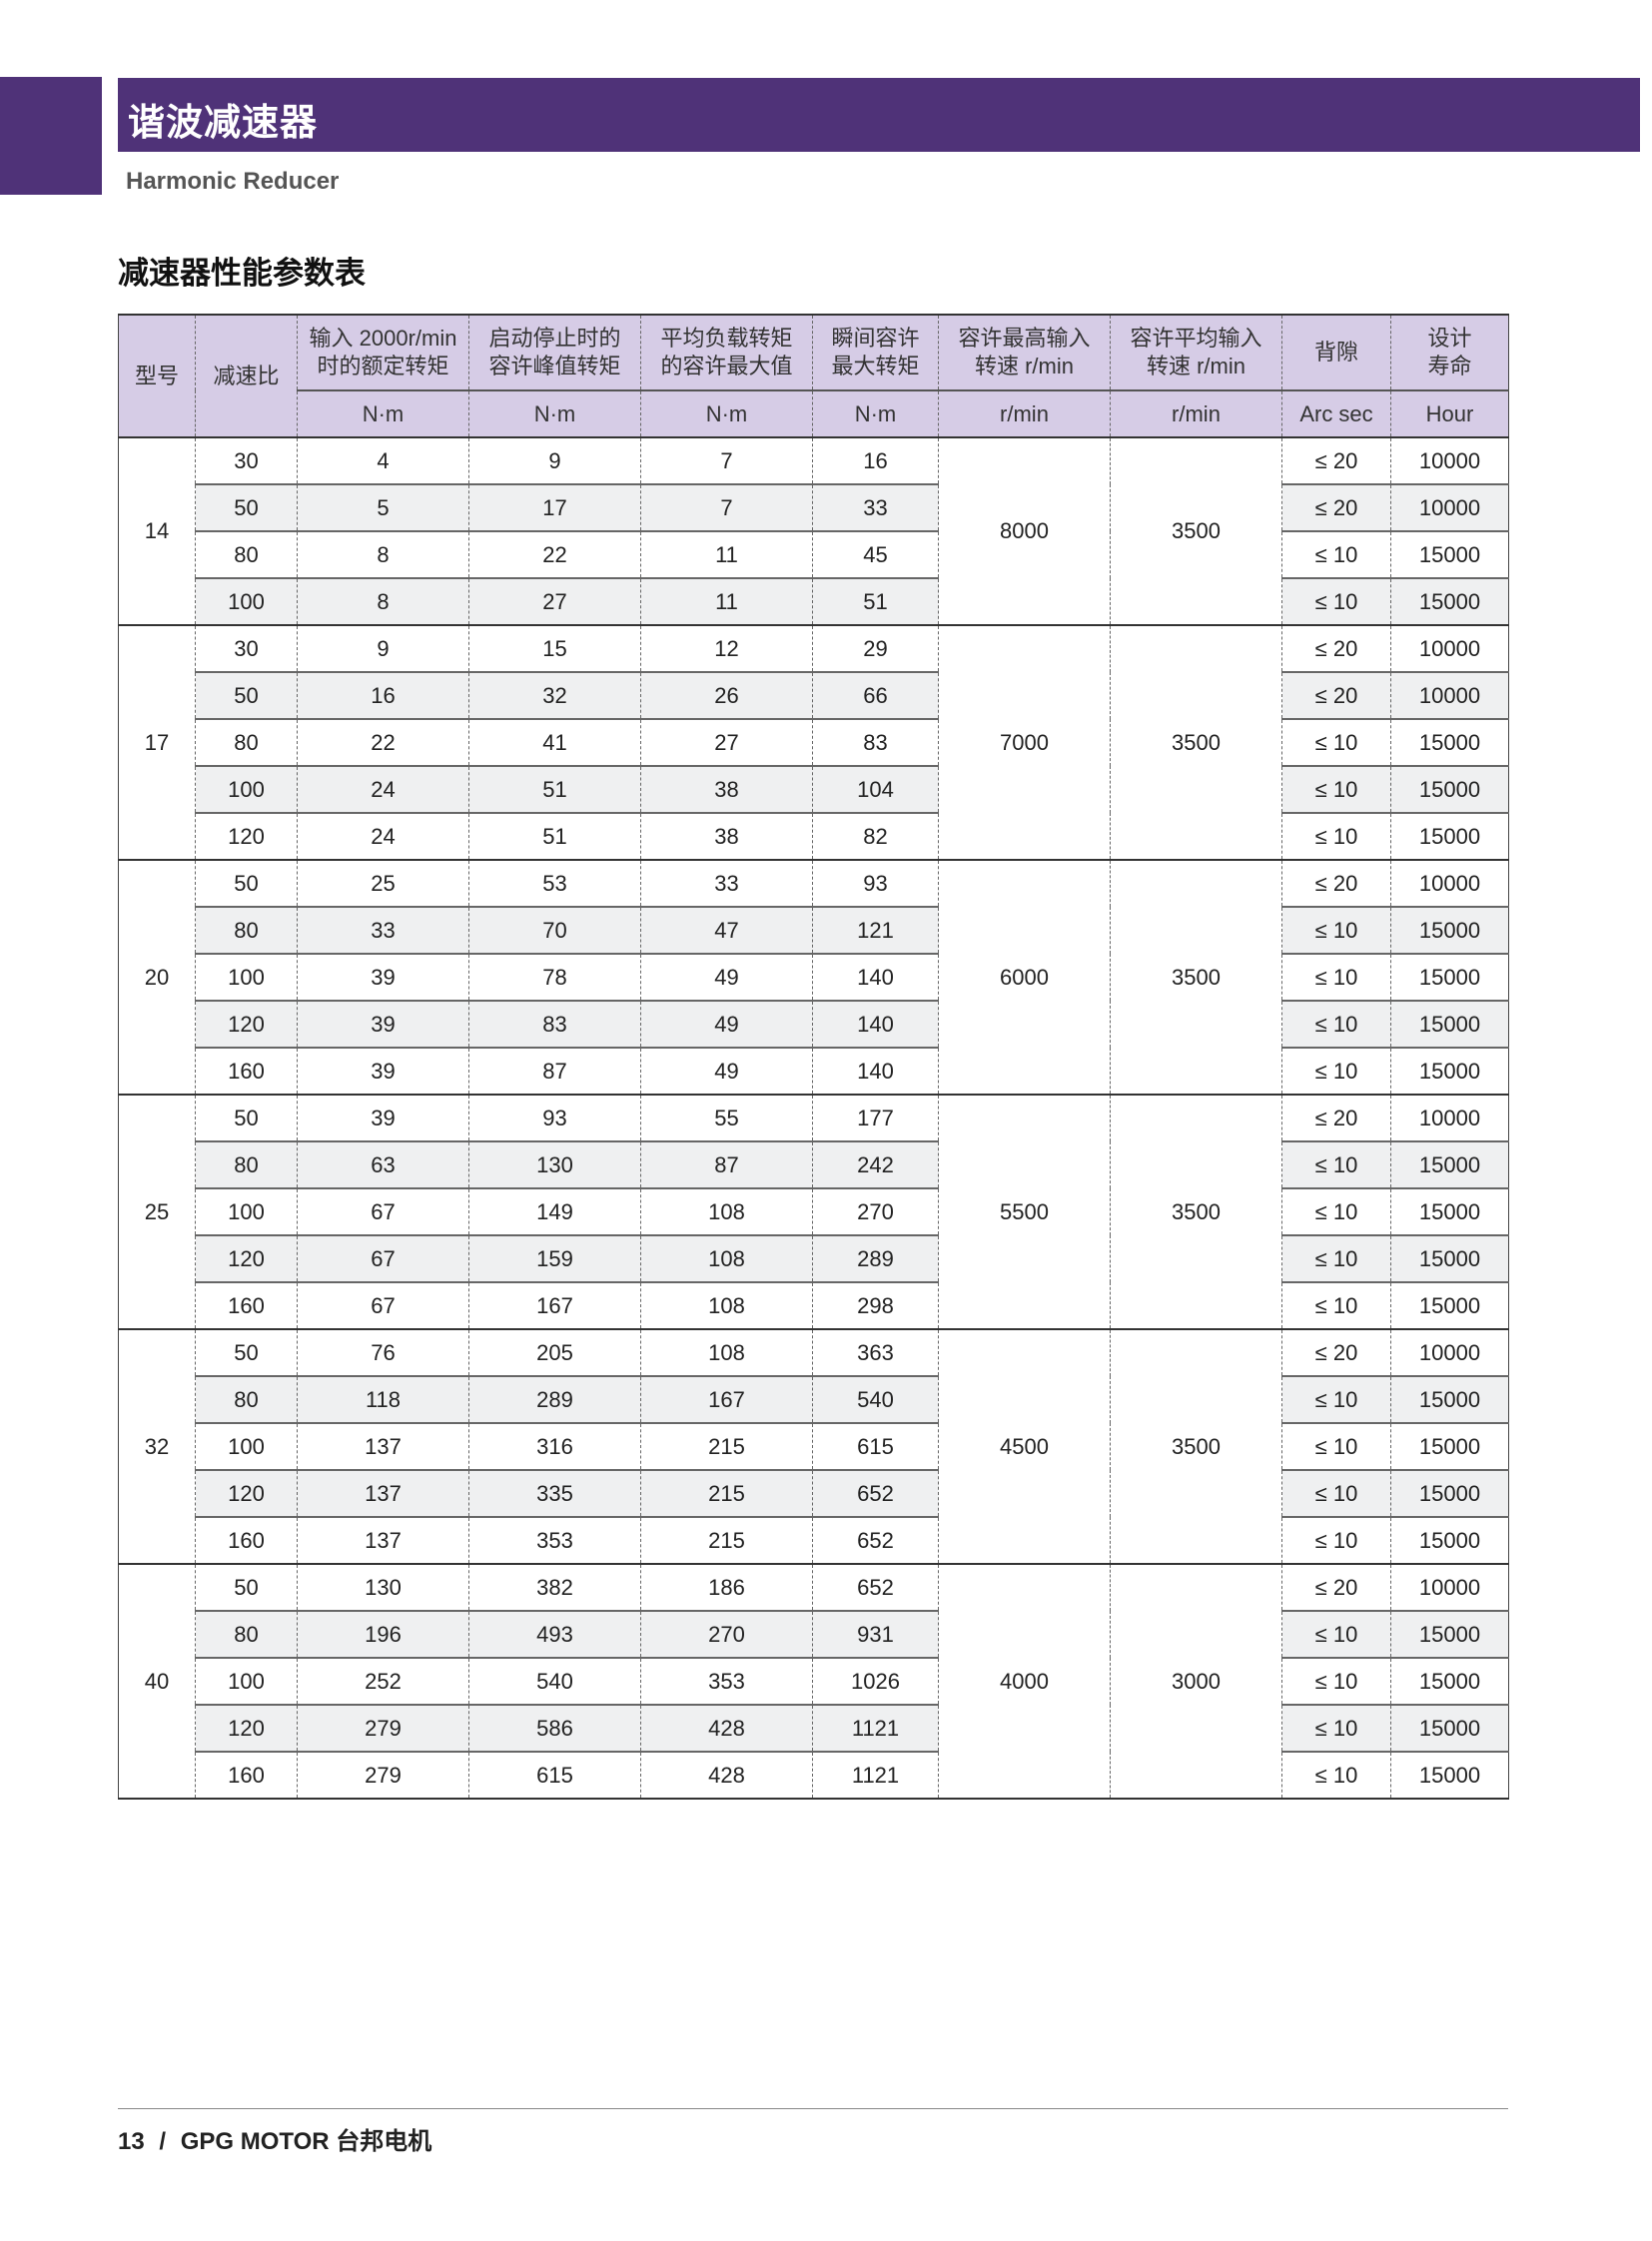  What do you see at coordinates (814, 695) in the screenshot?
I see `table-row: 50 16 32 26 66 ≤ 20 10000` at bounding box center [814, 695].